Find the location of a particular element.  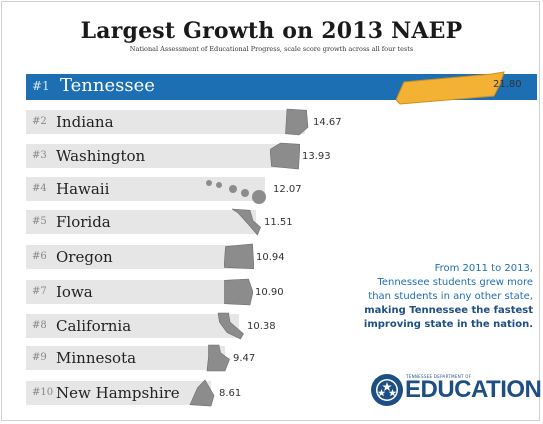

state-label: Indiana is located at coordinates (85, 122).